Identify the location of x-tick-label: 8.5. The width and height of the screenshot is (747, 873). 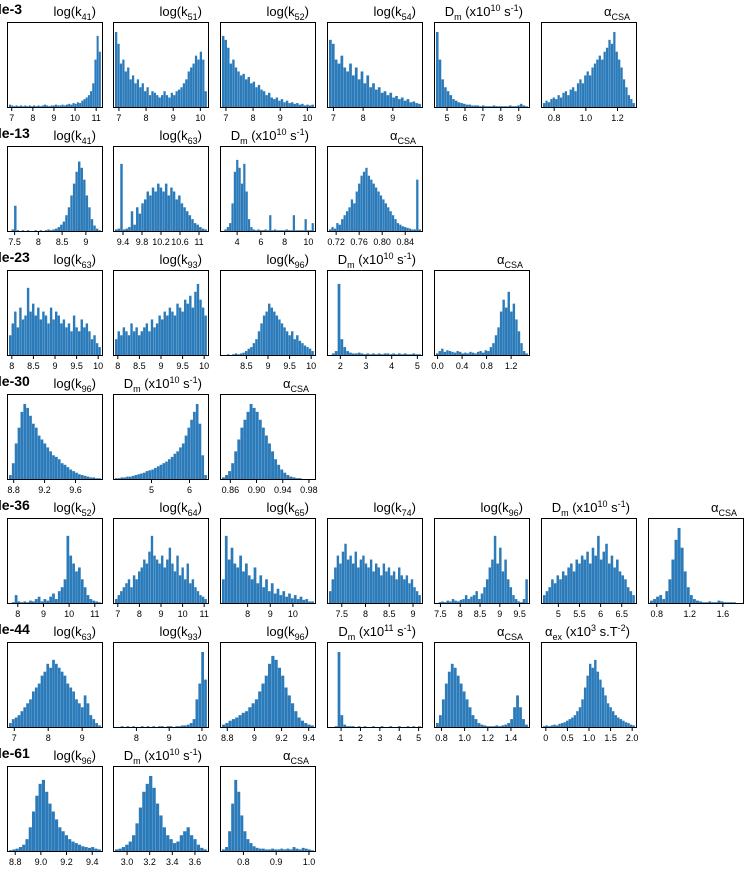
(480, 614).